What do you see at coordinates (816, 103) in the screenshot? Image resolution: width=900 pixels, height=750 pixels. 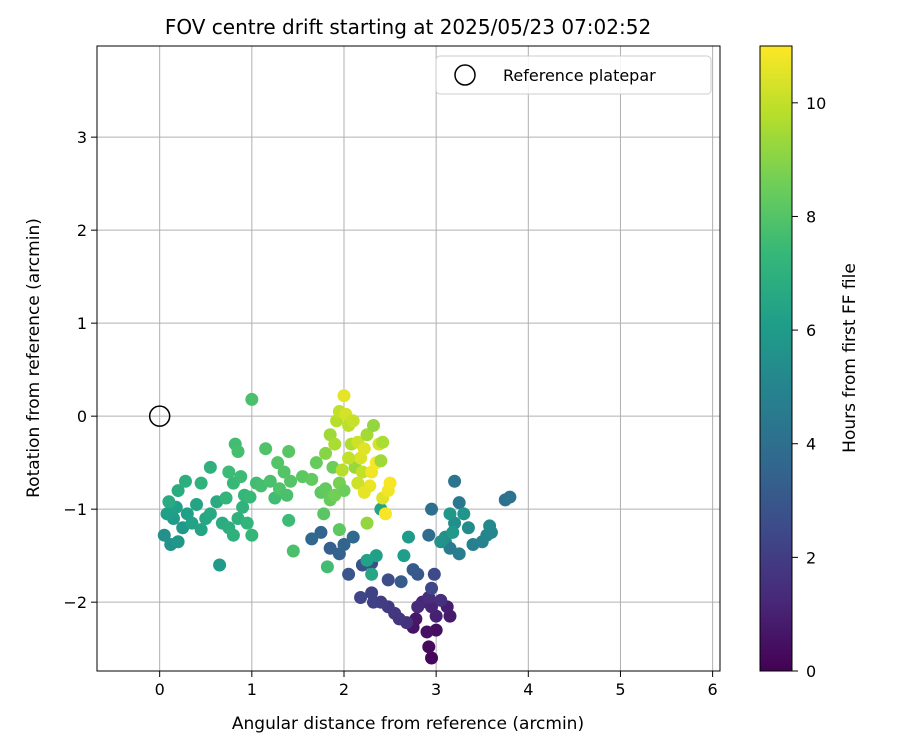 I see `colorbar-tick-label: 10` at bounding box center [816, 103].